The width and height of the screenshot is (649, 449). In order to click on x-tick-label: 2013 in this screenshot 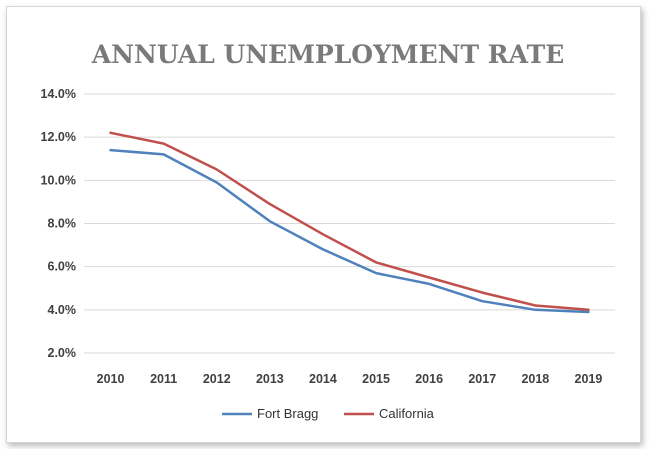, I will do `click(270, 379)`.